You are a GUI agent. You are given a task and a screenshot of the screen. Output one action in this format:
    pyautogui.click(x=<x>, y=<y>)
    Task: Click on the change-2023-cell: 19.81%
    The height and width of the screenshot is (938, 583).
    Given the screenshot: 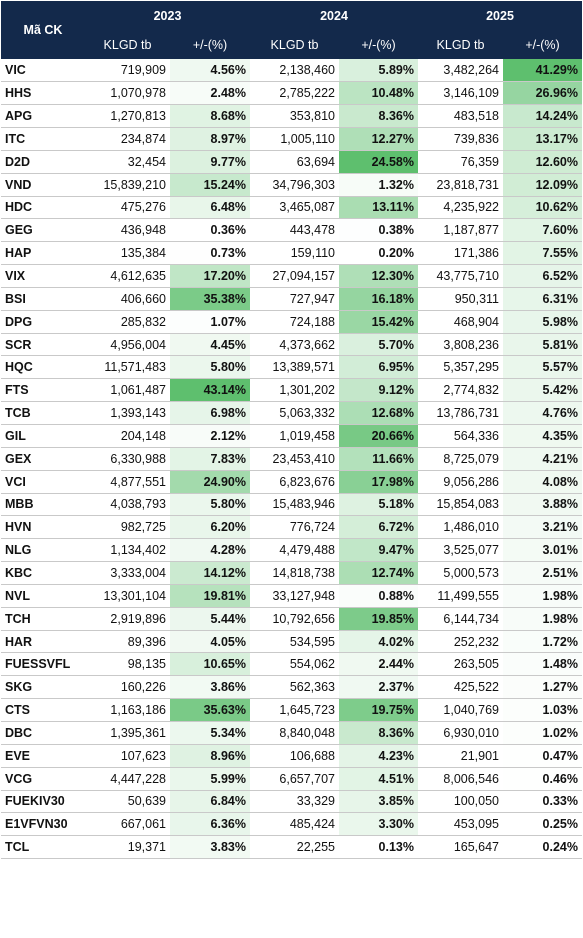 What is the action you would take?
    pyautogui.click(x=210, y=596)
    